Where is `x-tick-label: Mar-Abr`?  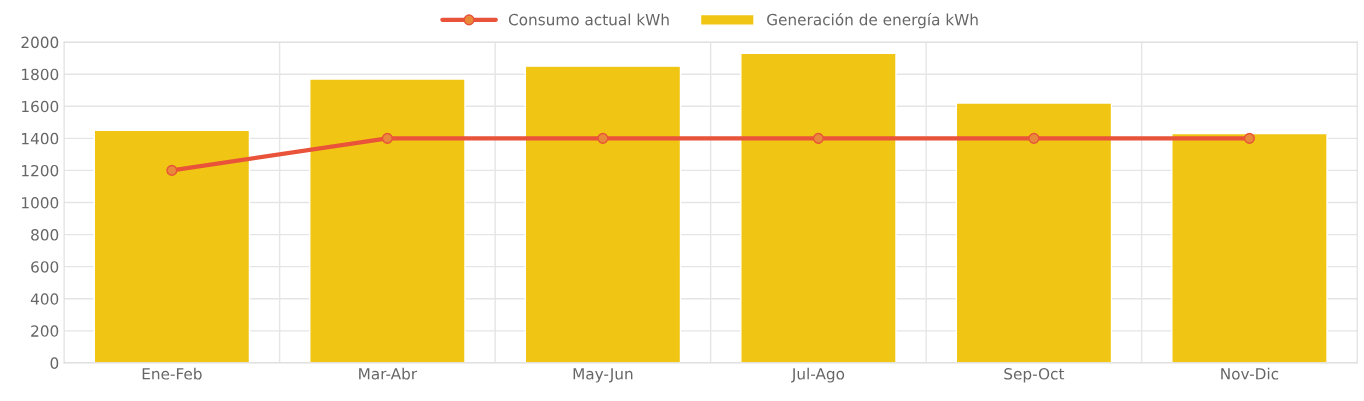
x-tick-label: Mar-Abr is located at coordinates (388, 373).